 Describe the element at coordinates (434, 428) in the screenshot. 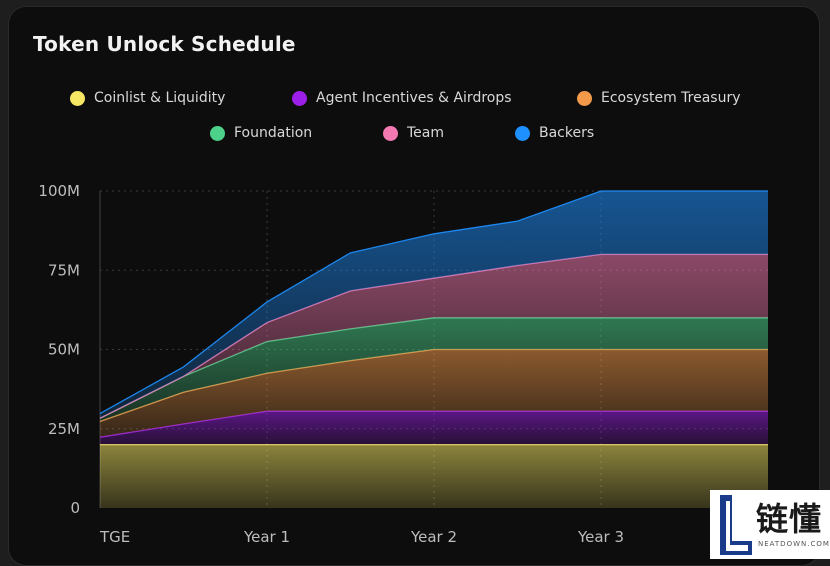

I see `area-agent-incentives-airdrops` at that location.